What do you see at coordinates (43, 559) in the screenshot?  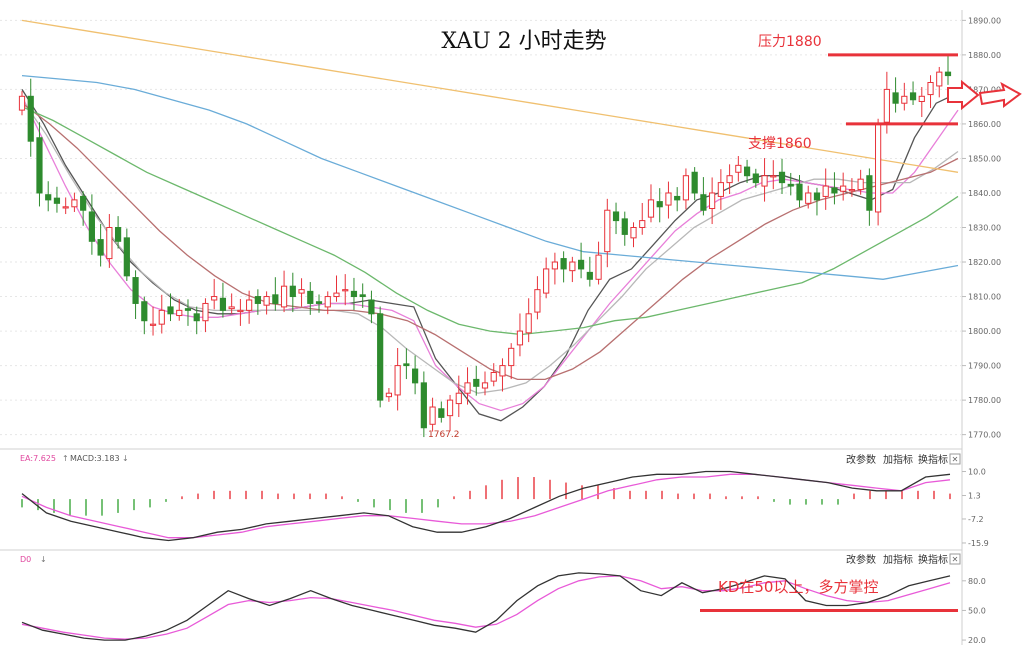 I see `kd-legend-down-icon: ↓` at bounding box center [43, 559].